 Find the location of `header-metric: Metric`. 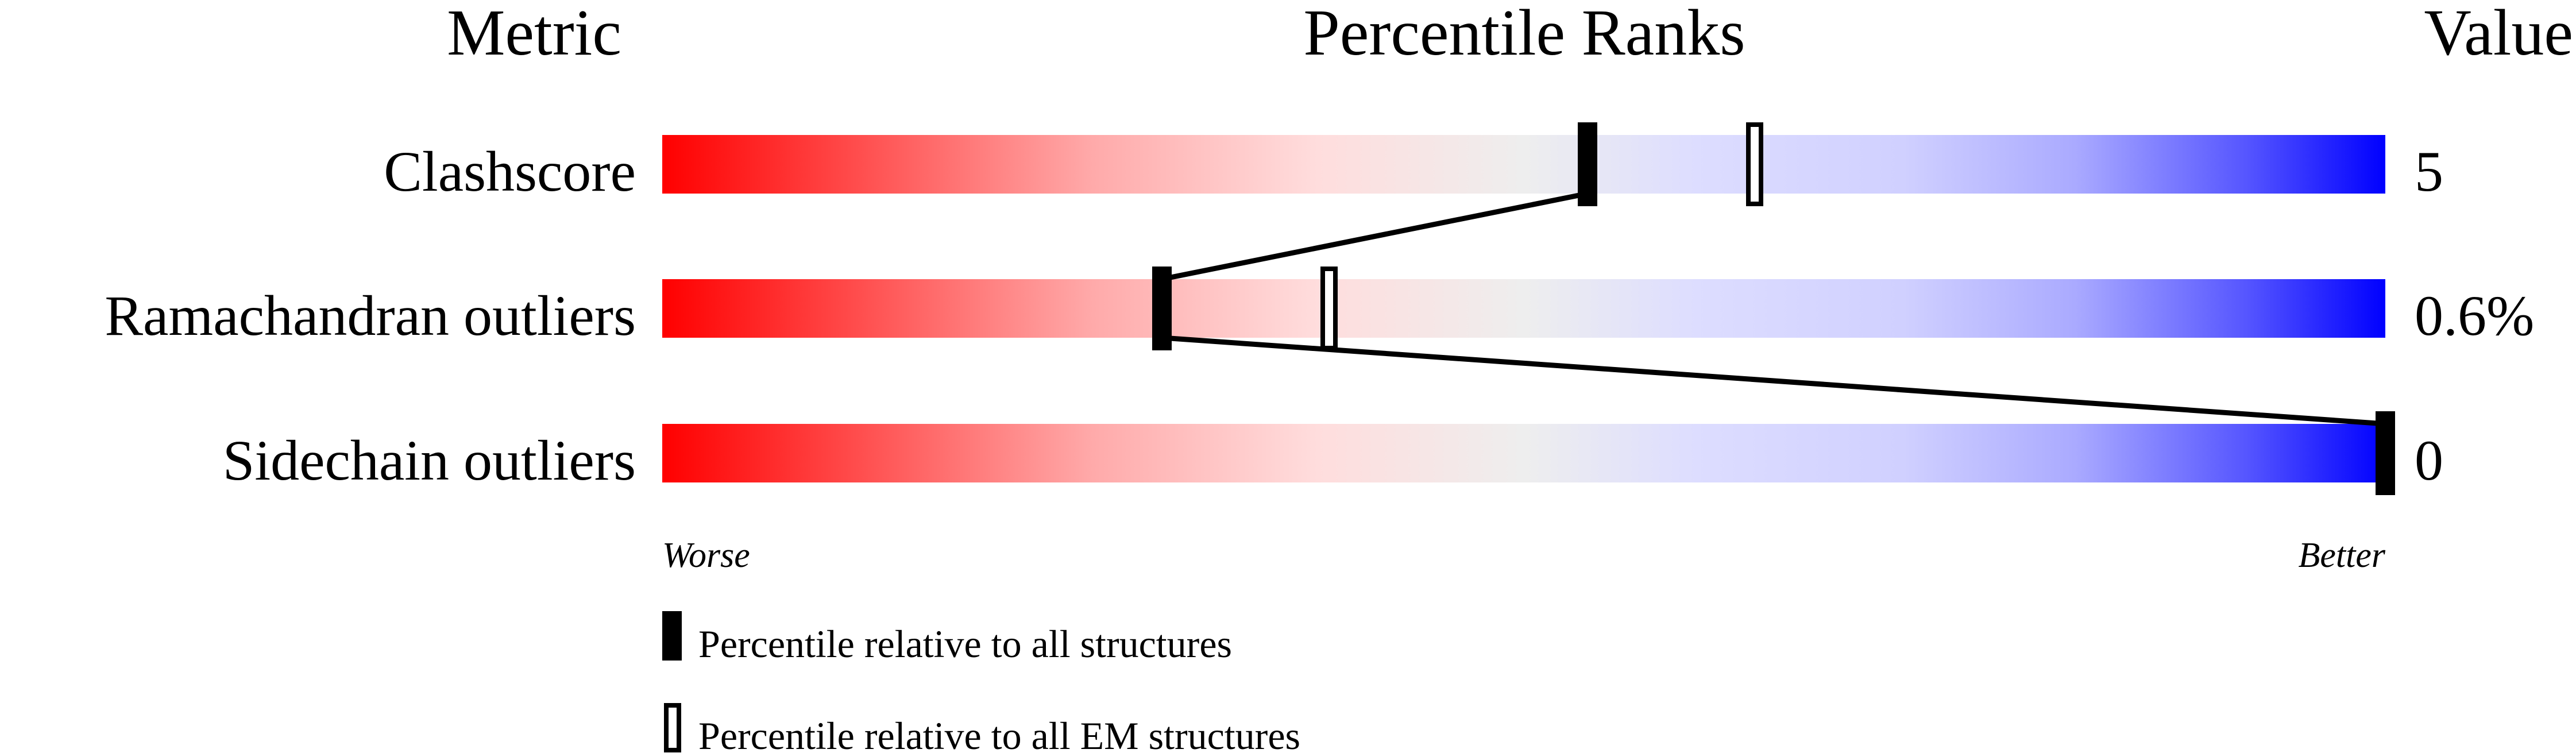

header-metric: Metric is located at coordinates (534, 34).